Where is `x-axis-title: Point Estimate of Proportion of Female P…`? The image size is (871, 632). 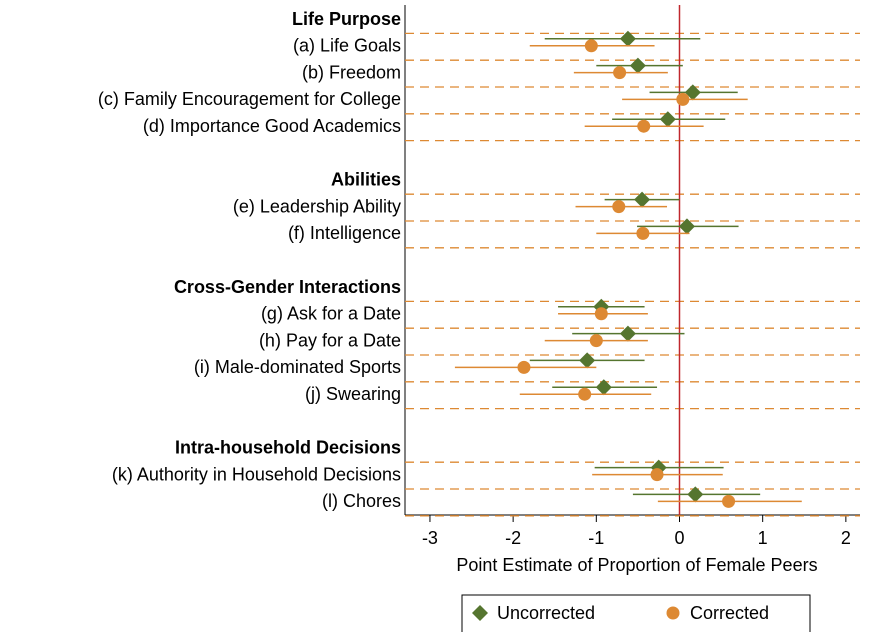 x-axis-title: Point Estimate of Proportion of Female P… is located at coordinates (636, 565).